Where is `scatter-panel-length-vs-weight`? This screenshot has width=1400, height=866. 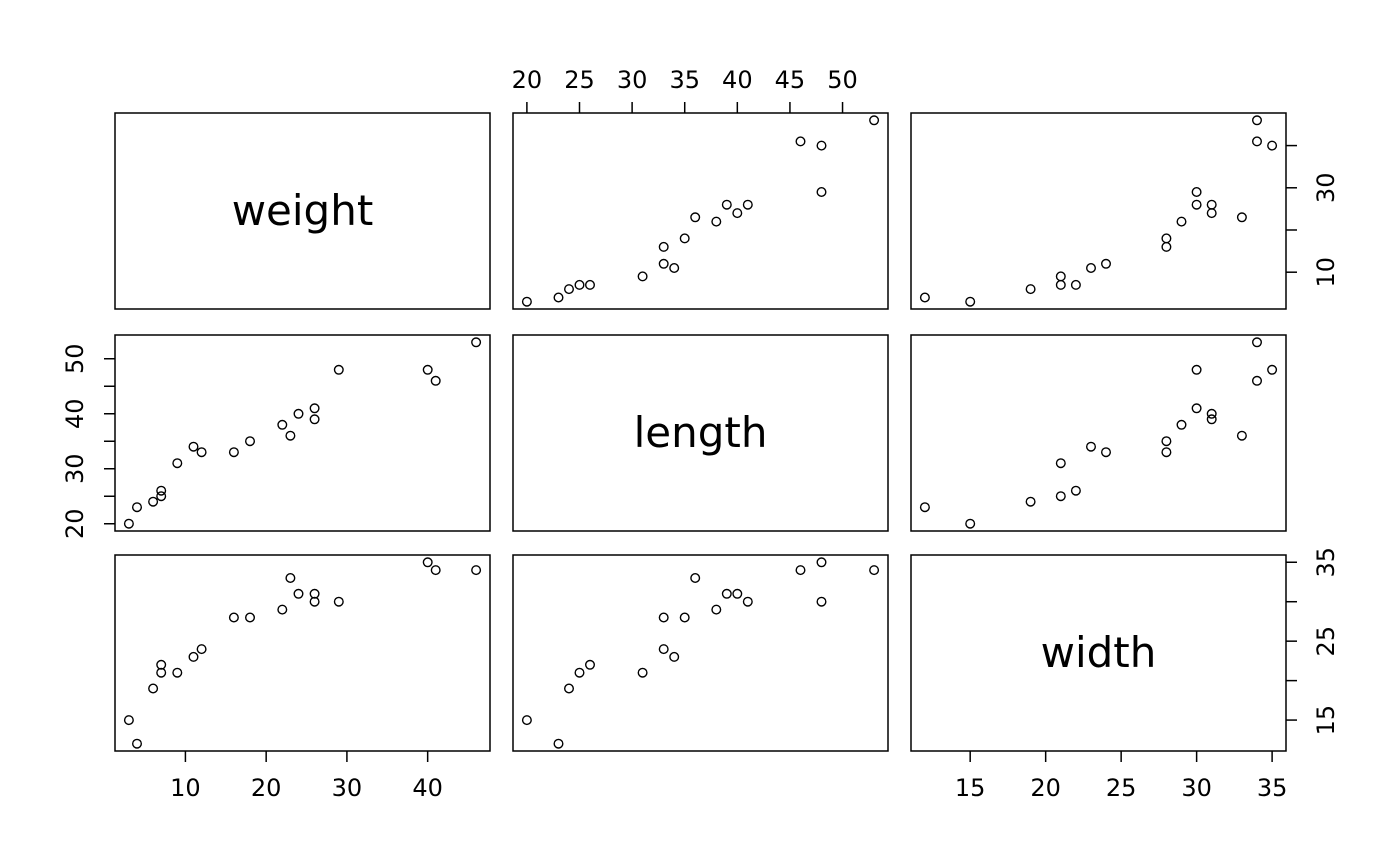 scatter-panel-length-vs-weight is located at coordinates (302, 433).